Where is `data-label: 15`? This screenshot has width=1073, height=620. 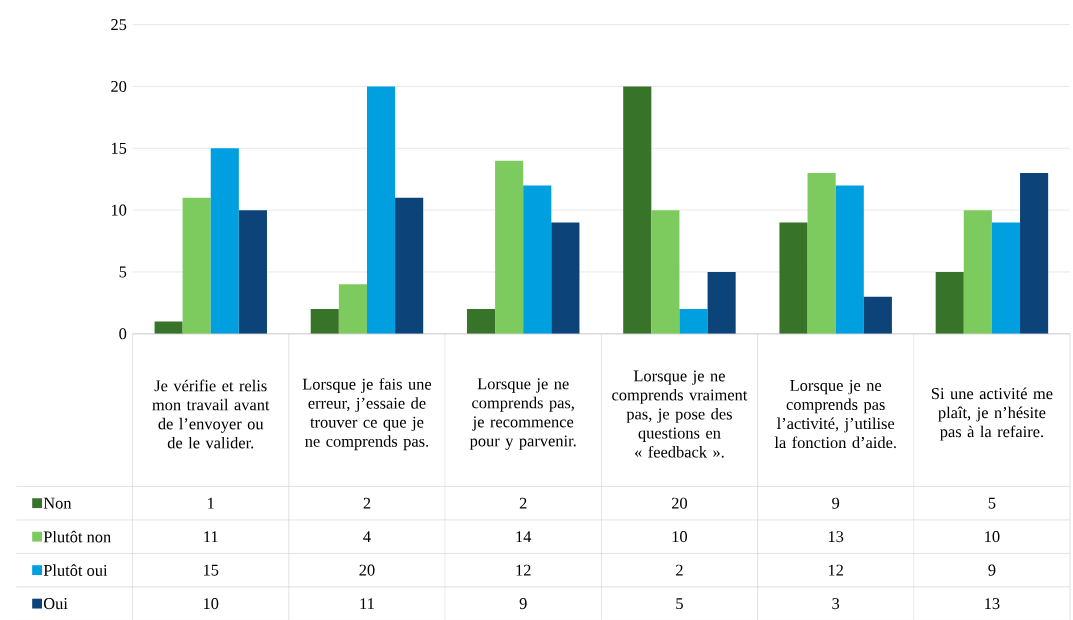 data-label: 15 is located at coordinates (211, 570).